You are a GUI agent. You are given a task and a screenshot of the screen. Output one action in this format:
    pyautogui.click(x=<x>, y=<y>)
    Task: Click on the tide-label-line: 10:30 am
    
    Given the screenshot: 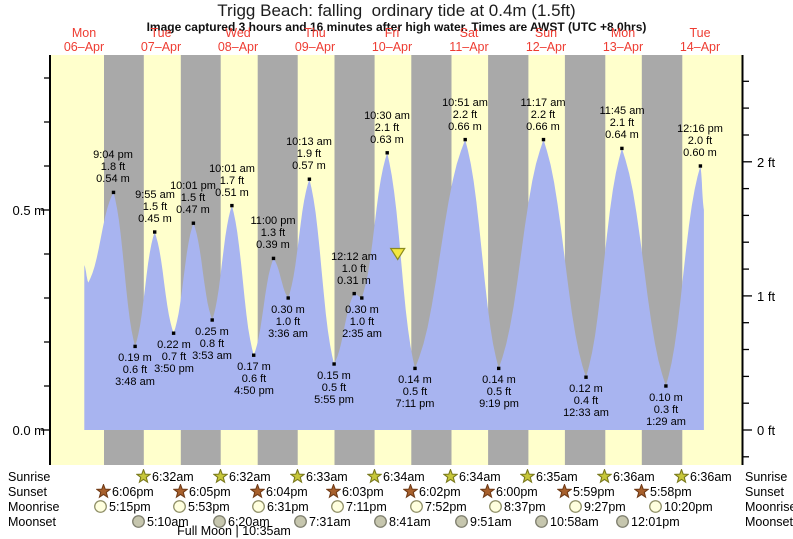 What is the action you would take?
    pyautogui.click(x=387, y=116)
    